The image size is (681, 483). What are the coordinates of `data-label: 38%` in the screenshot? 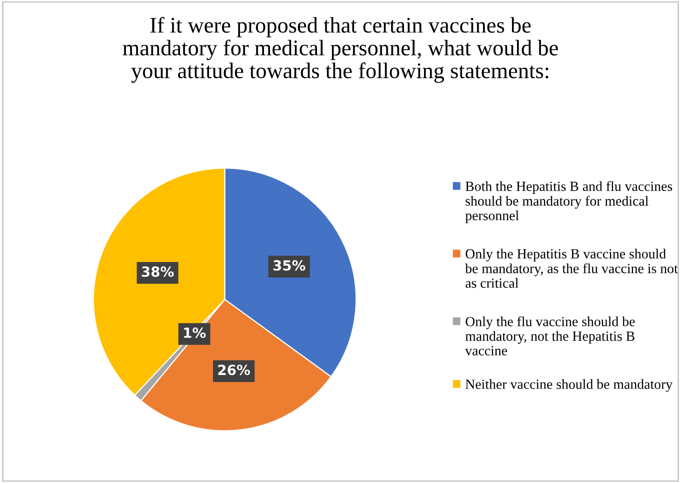 It's located at (158, 271).